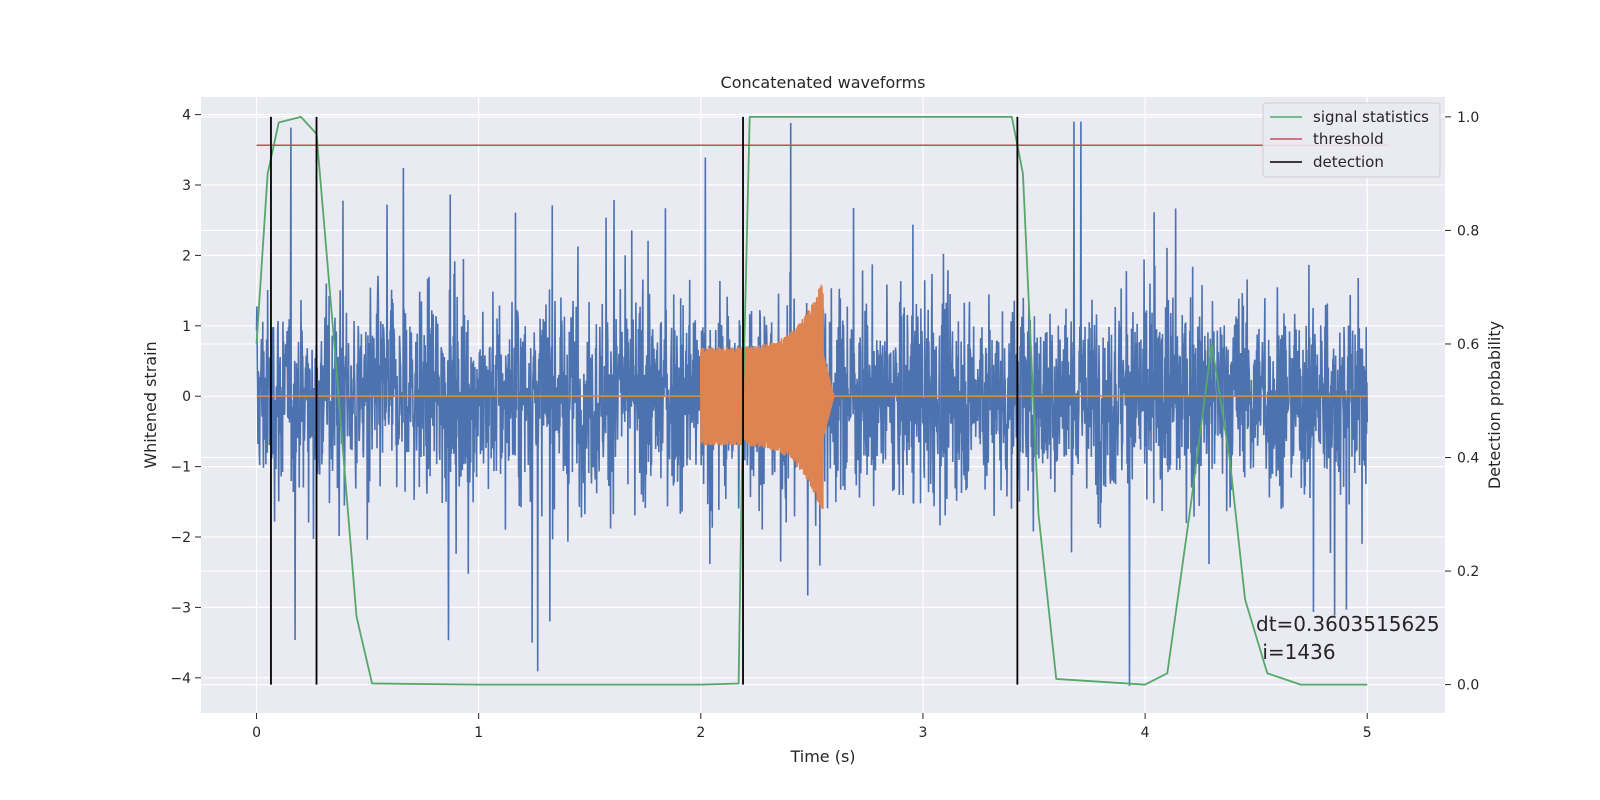  What do you see at coordinates (1468, 686) in the screenshot?
I see `right-tick-label: 0.0` at bounding box center [1468, 686].